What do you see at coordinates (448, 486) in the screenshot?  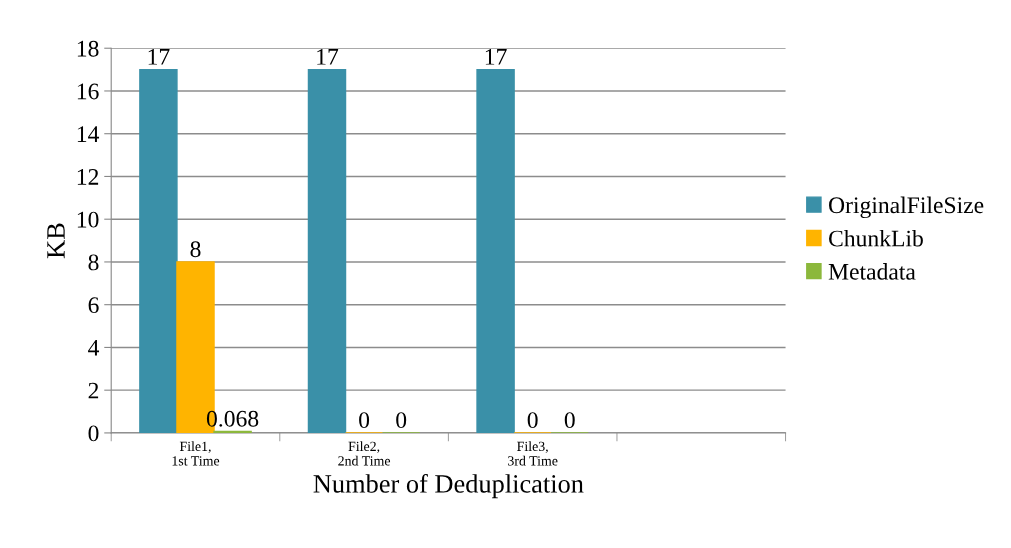 I see `x-axis-title: Number of Deduplication` at bounding box center [448, 486].